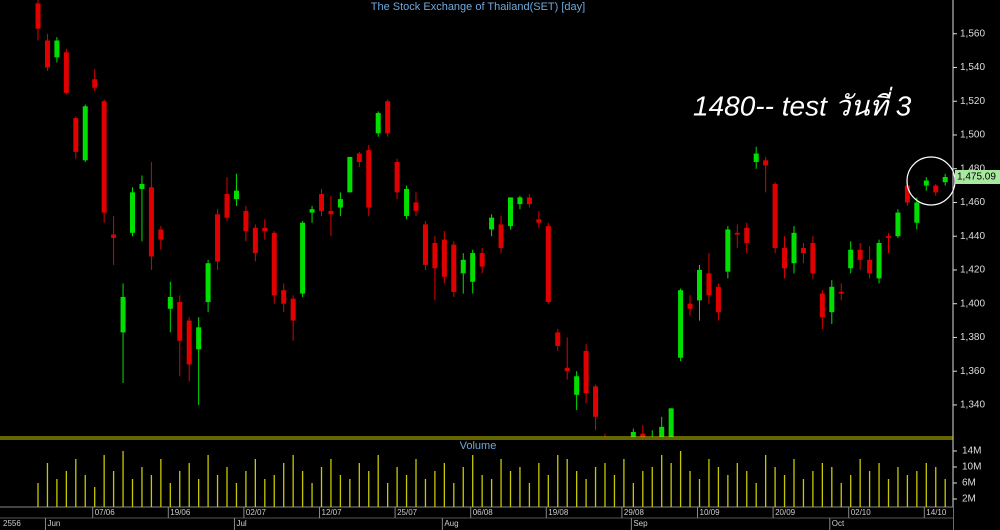  What do you see at coordinates (451, 523) in the screenshot?
I see `month-label: Aug` at bounding box center [451, 523].